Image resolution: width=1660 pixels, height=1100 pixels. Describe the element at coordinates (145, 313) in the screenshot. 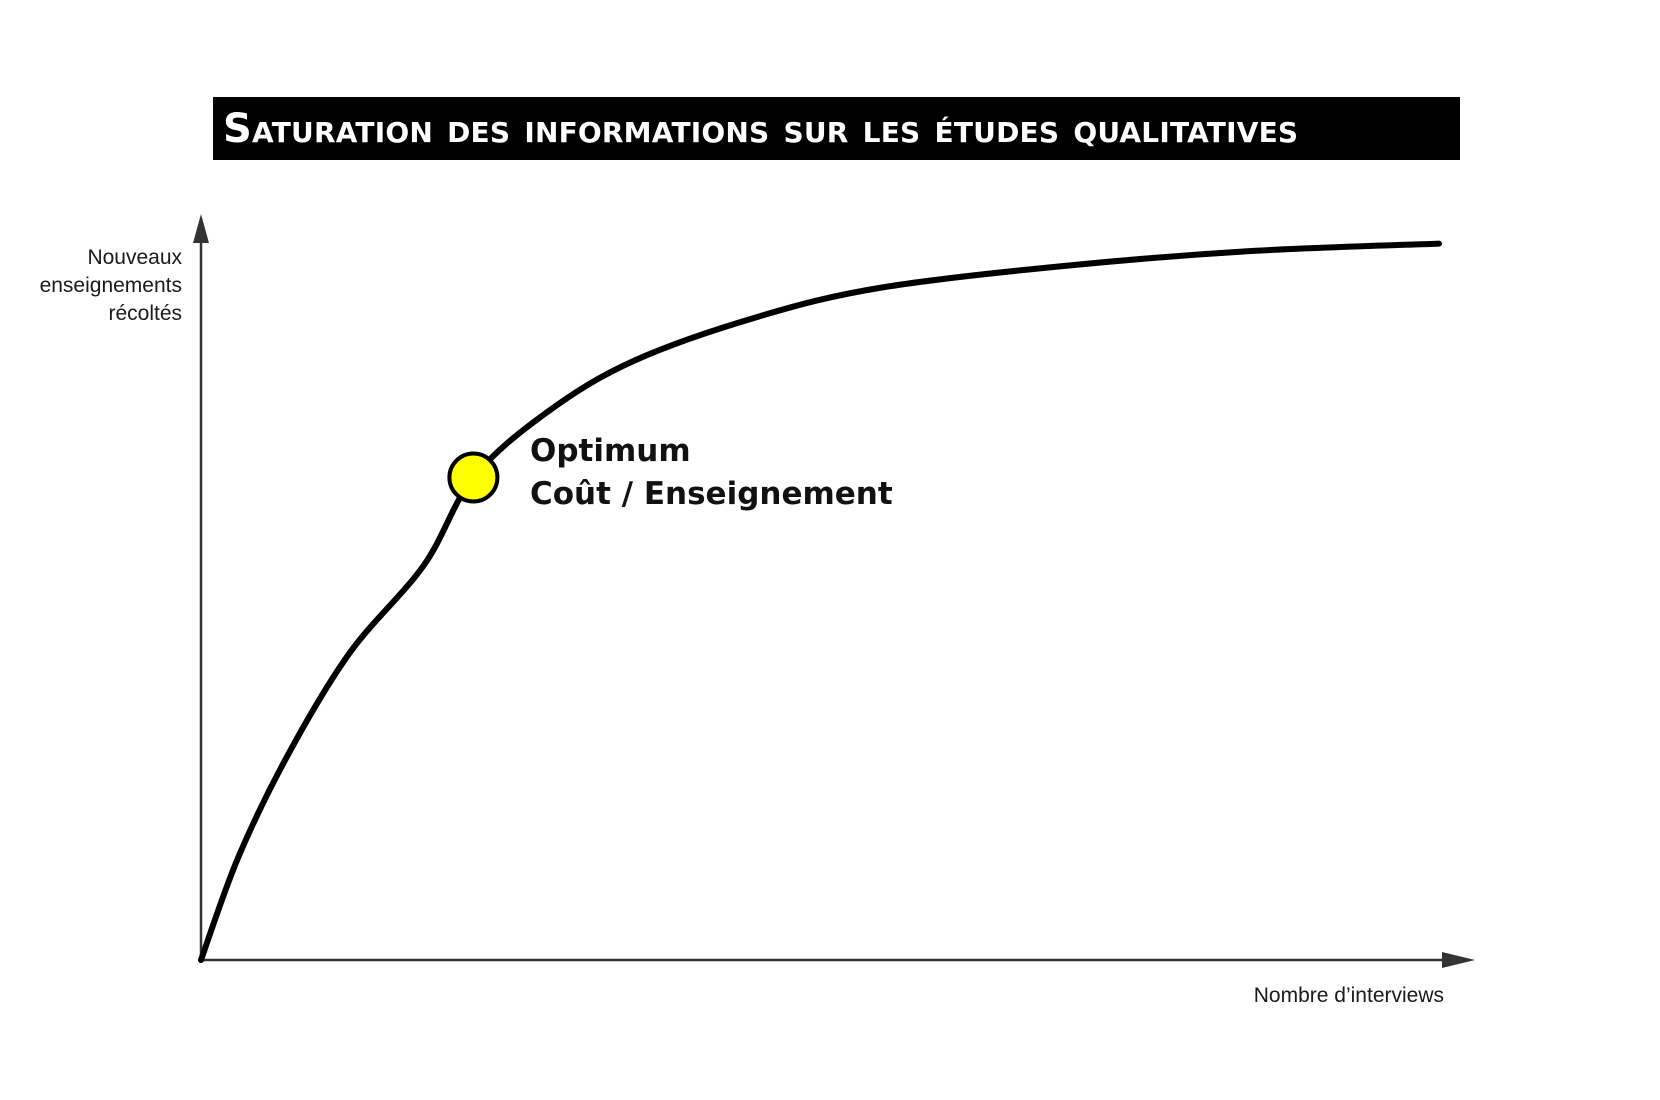

I see `y-axis-label-line-3: récoltés` at that location.